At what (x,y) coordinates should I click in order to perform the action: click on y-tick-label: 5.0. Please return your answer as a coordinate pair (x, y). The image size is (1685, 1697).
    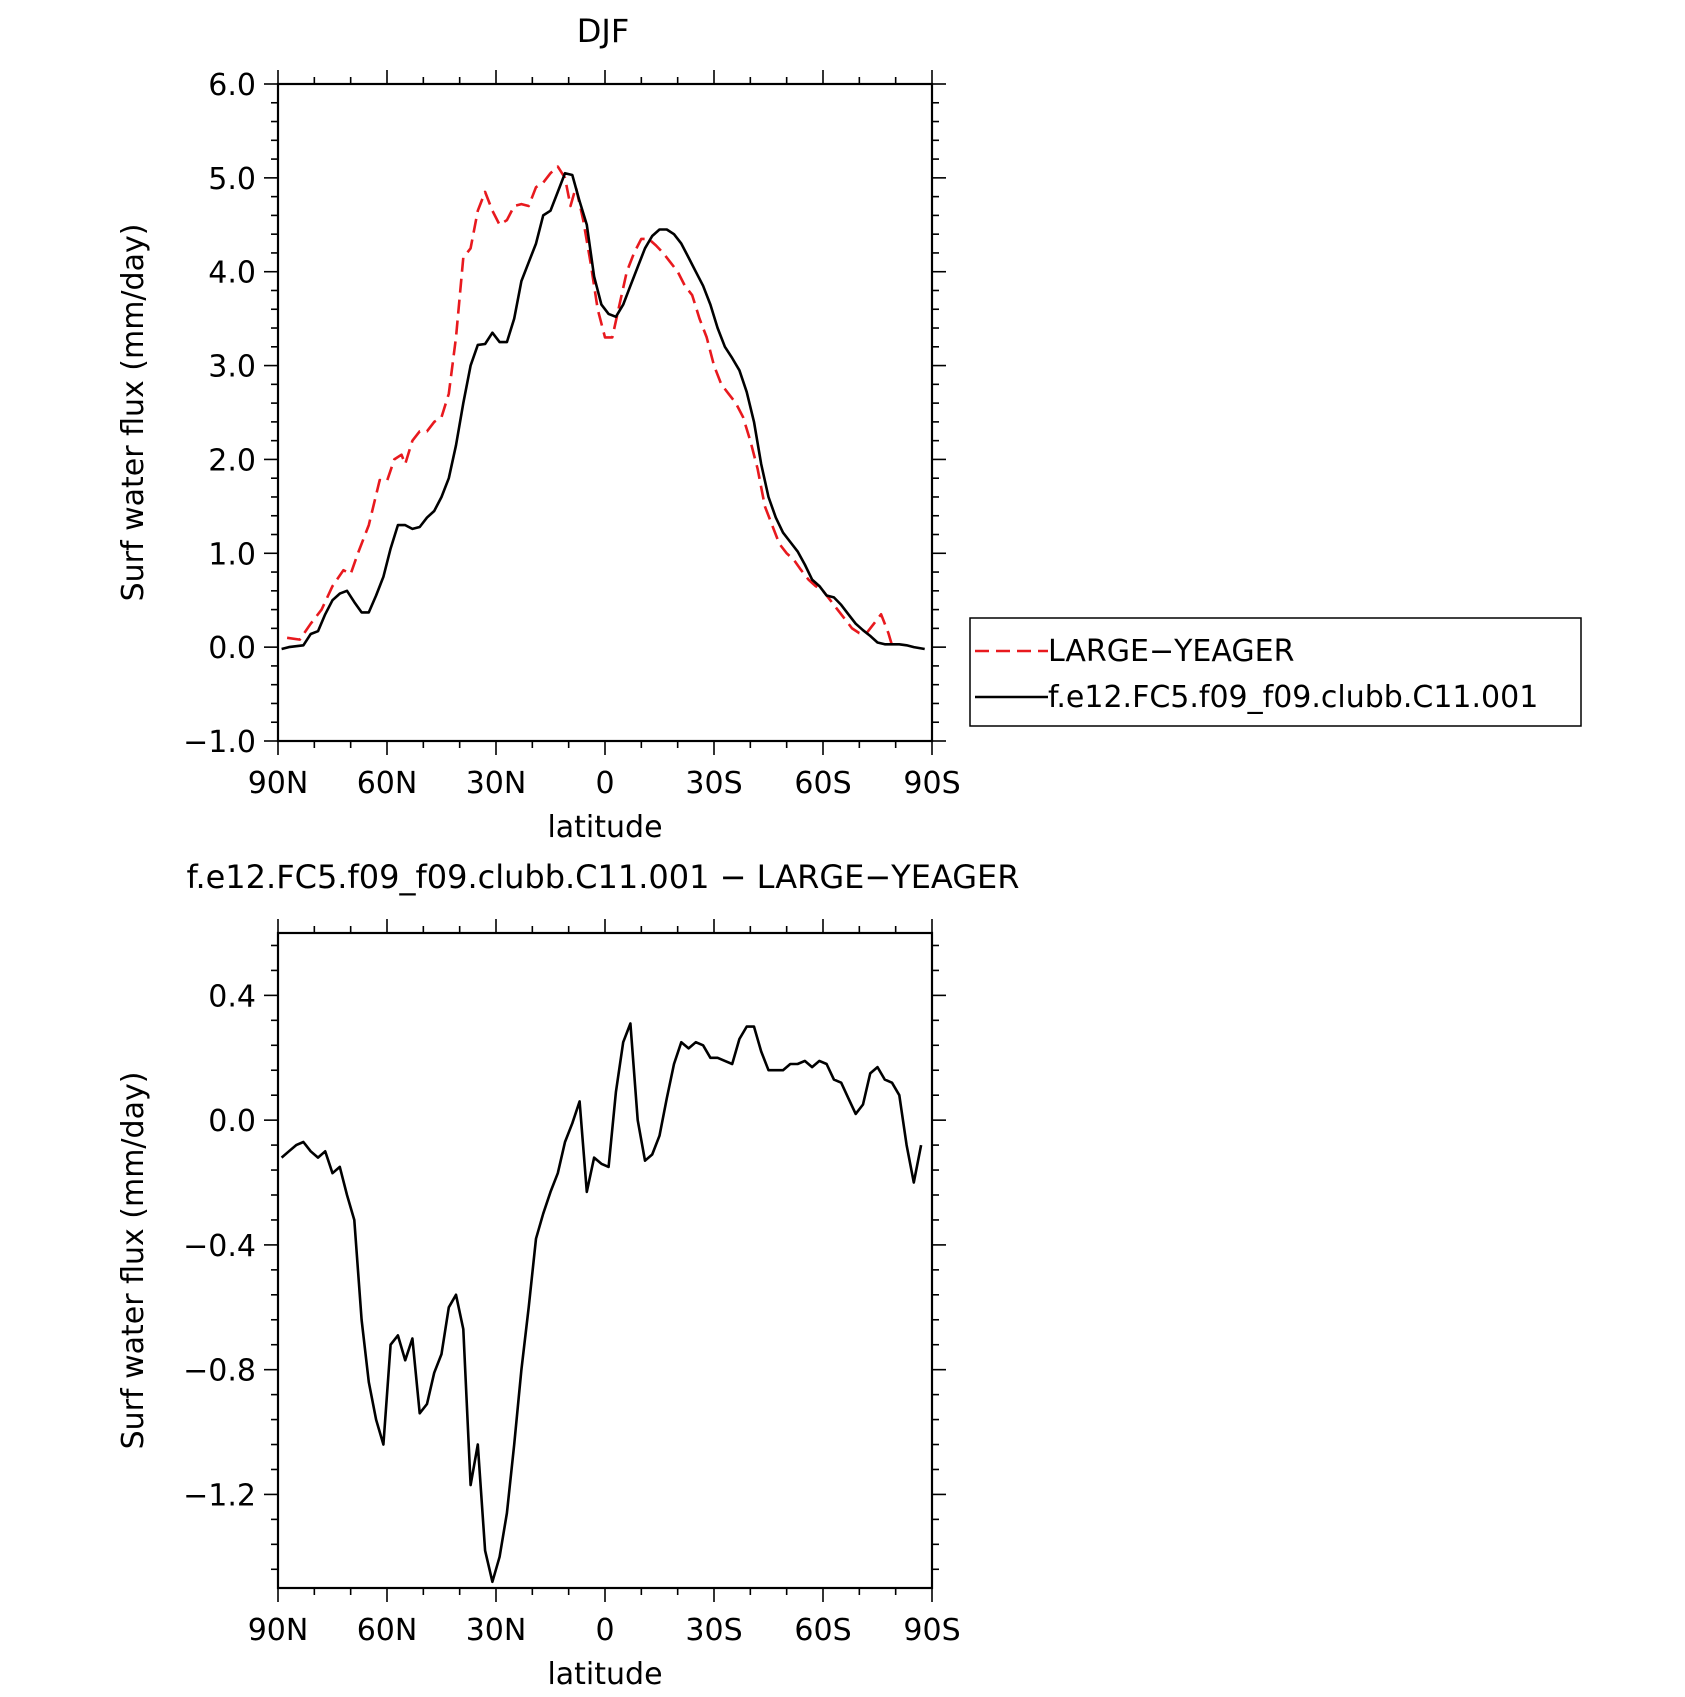
    Looking at the image, I should click on (232, 179).